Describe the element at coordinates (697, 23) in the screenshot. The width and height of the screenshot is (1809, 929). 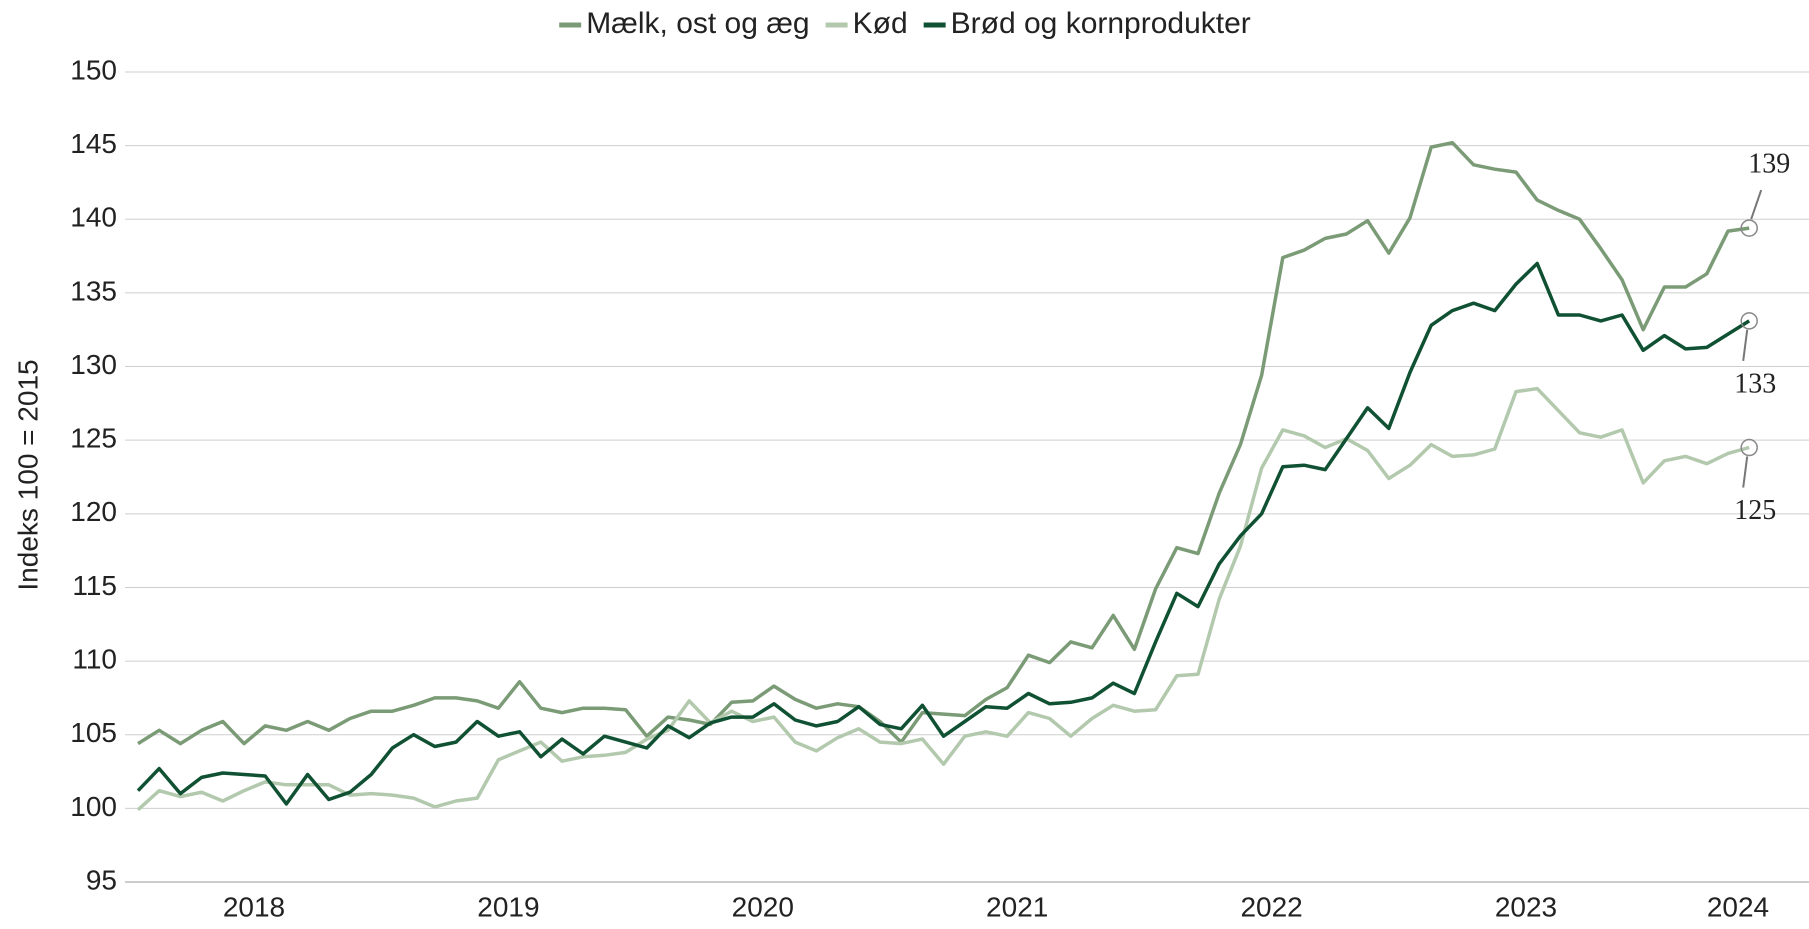
I see `legend-label: Mælk, ost og æg` at that location.